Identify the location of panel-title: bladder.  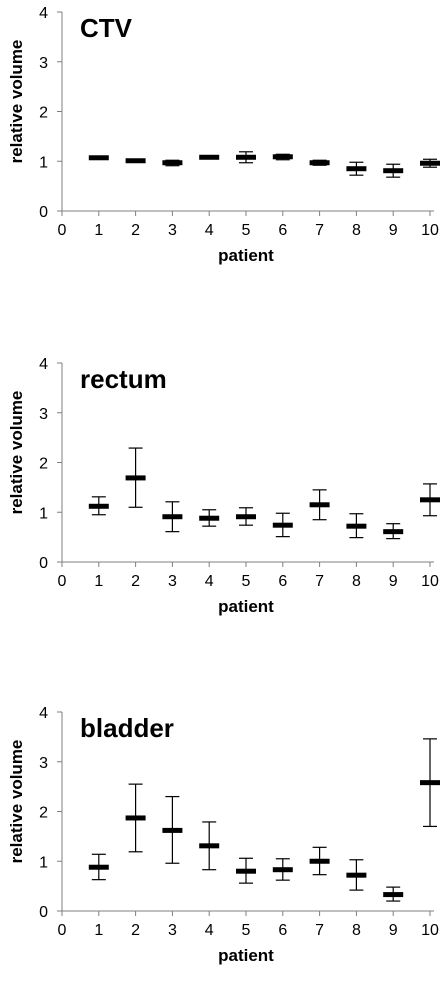
(127, 728).